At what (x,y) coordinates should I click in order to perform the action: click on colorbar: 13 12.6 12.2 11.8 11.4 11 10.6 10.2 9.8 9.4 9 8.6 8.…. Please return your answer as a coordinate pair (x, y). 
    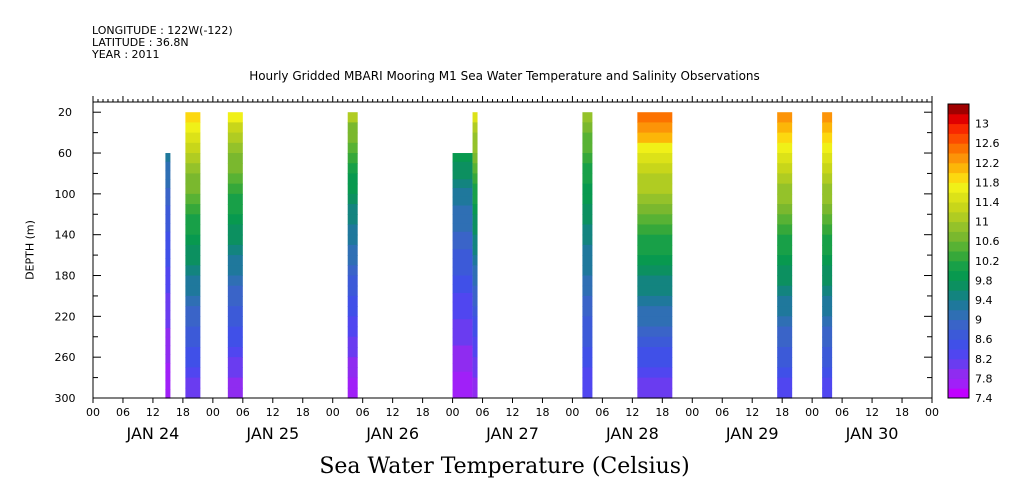
    Looking at the image, I should click on (973, 254).